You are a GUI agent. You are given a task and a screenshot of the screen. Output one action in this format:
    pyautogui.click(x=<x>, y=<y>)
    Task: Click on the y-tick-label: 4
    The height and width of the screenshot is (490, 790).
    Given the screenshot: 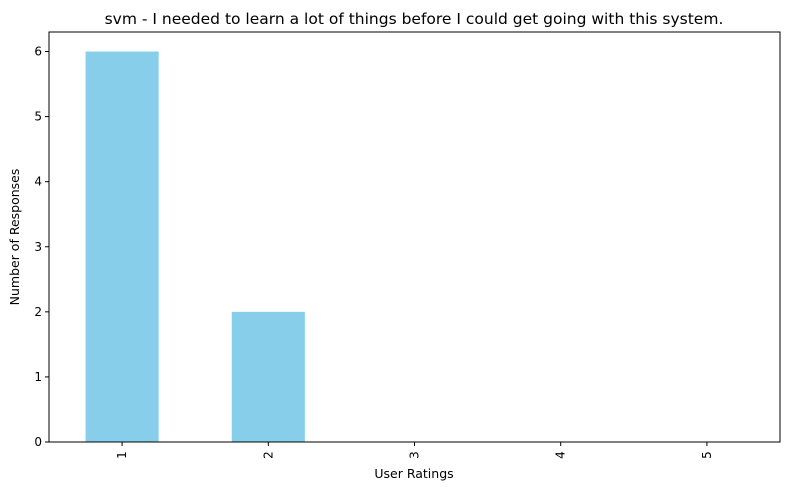 What is the action you would take?
    pyautogui.click(x=38, y=182)
    